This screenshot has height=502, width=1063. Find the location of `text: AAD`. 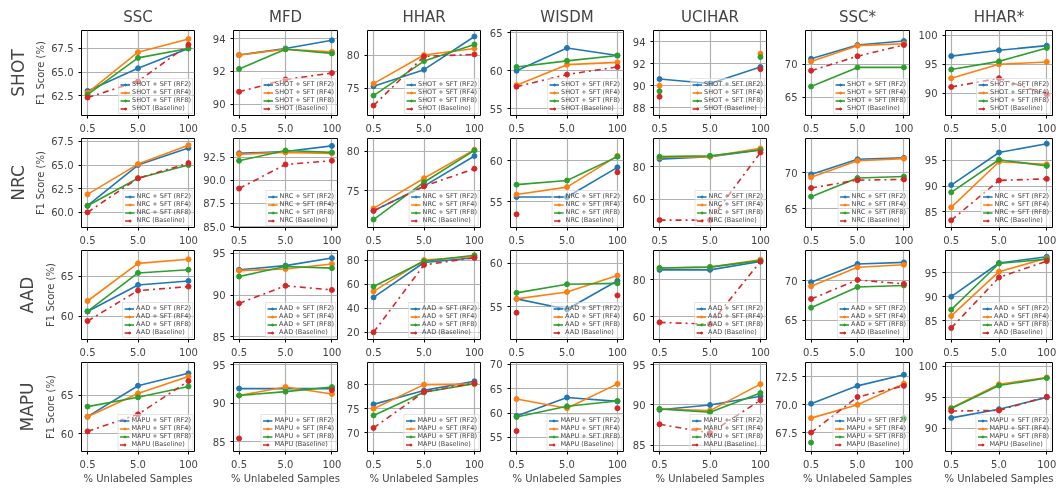

text: AAD is located at coordinates (26, 295).